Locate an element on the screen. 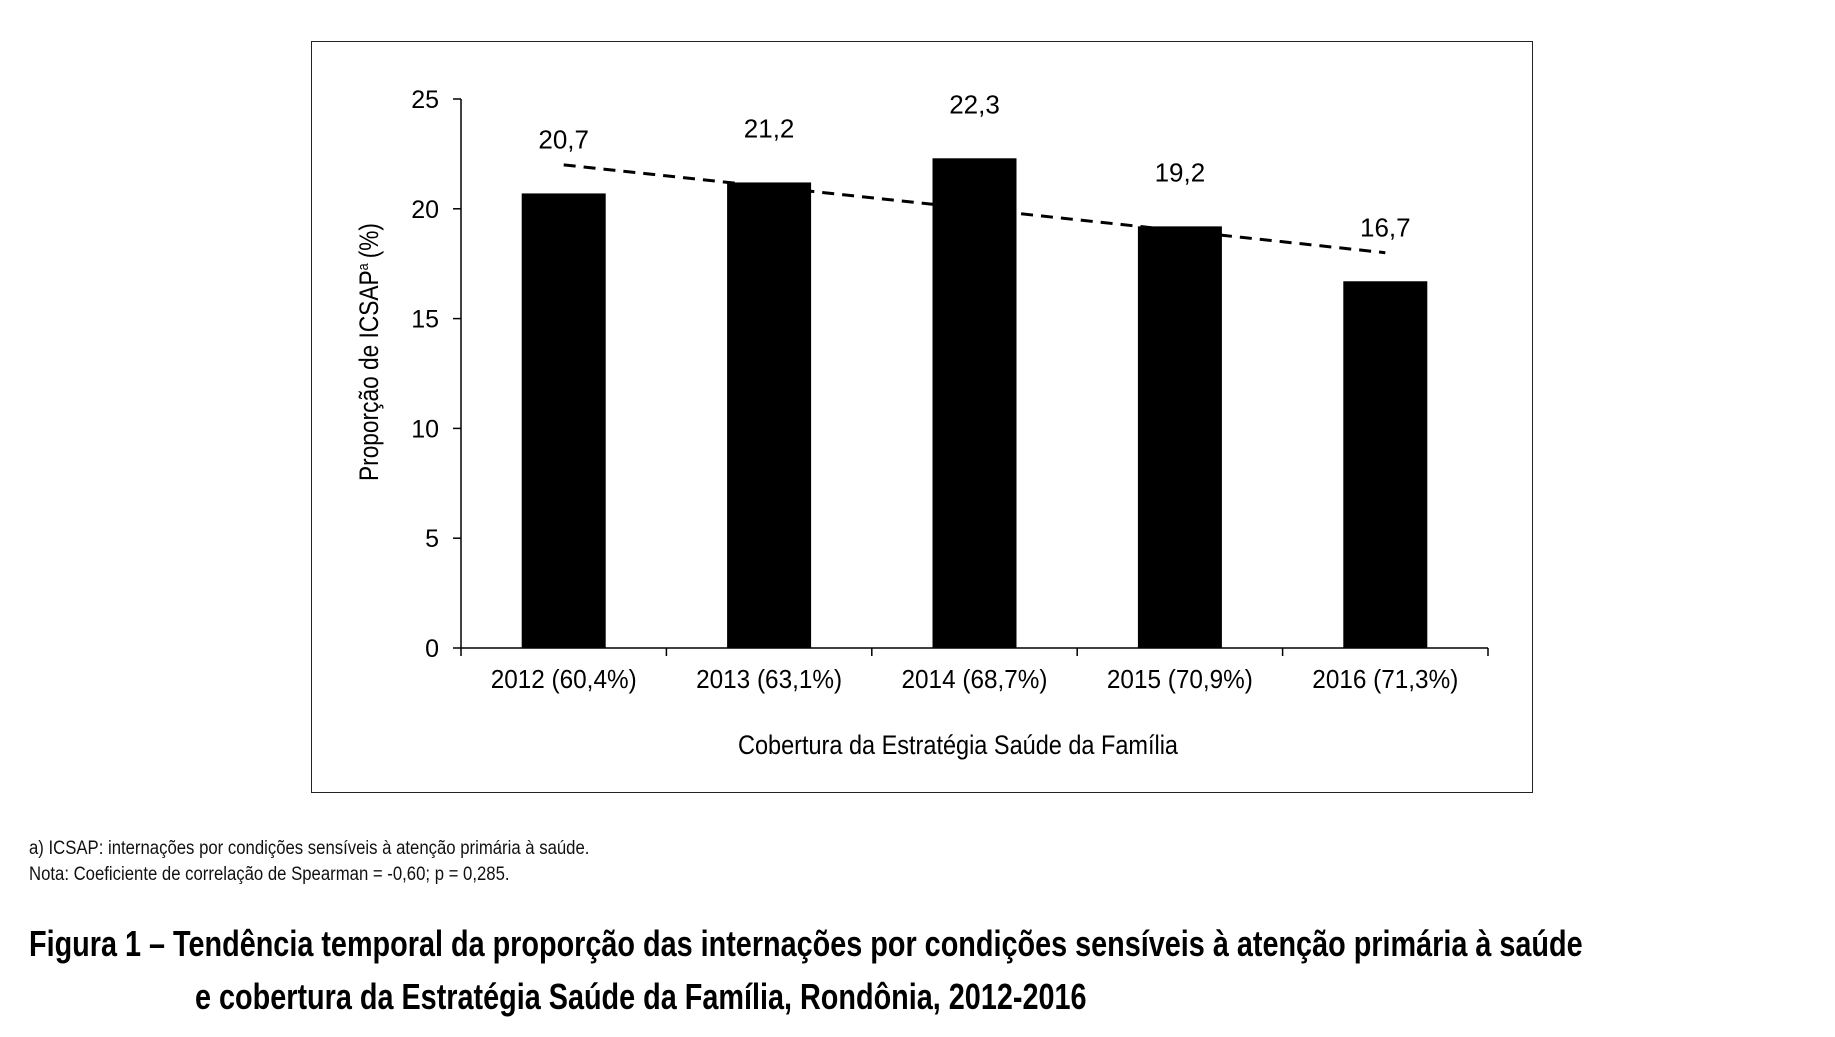  x-tick-label: 2016 (71,3%) is located at coordinates (1385, 679).